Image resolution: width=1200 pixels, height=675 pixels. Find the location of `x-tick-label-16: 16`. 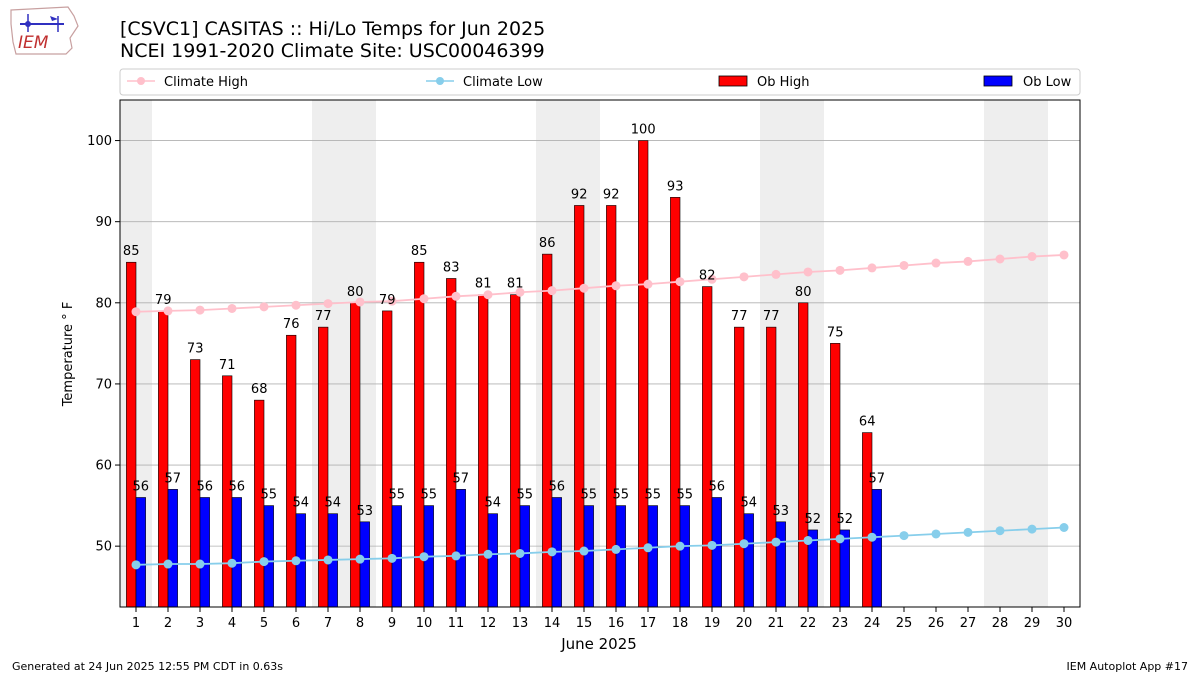

x-tick-label-16: 16 is located at coordinates (616, 623).